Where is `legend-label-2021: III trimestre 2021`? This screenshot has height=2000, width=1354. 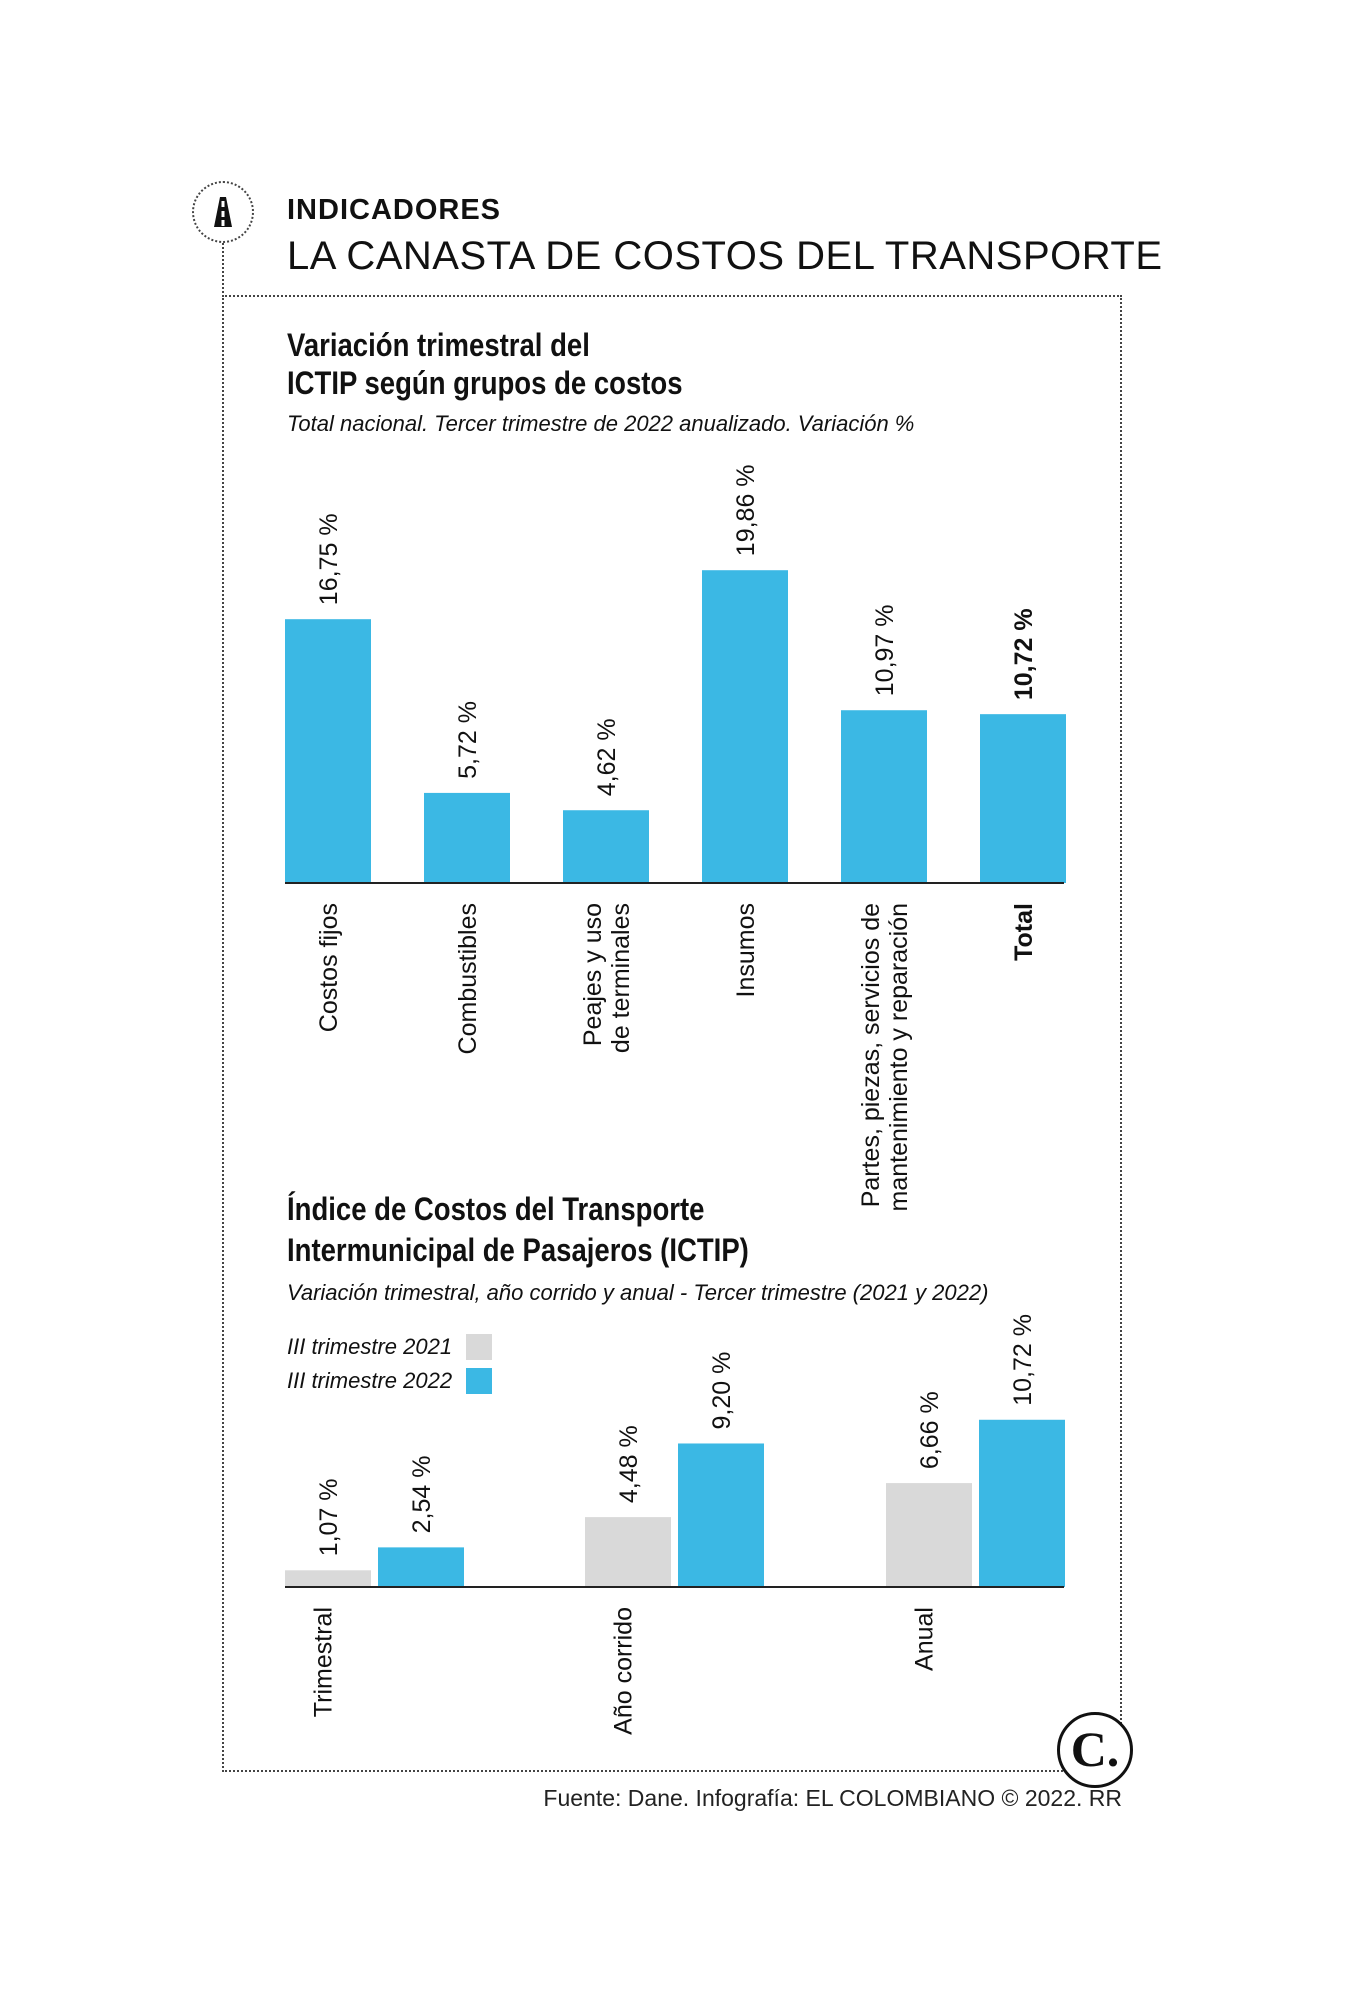
legend-label-2021: III trimestre 2021 is located at coordinates (370, 1346).